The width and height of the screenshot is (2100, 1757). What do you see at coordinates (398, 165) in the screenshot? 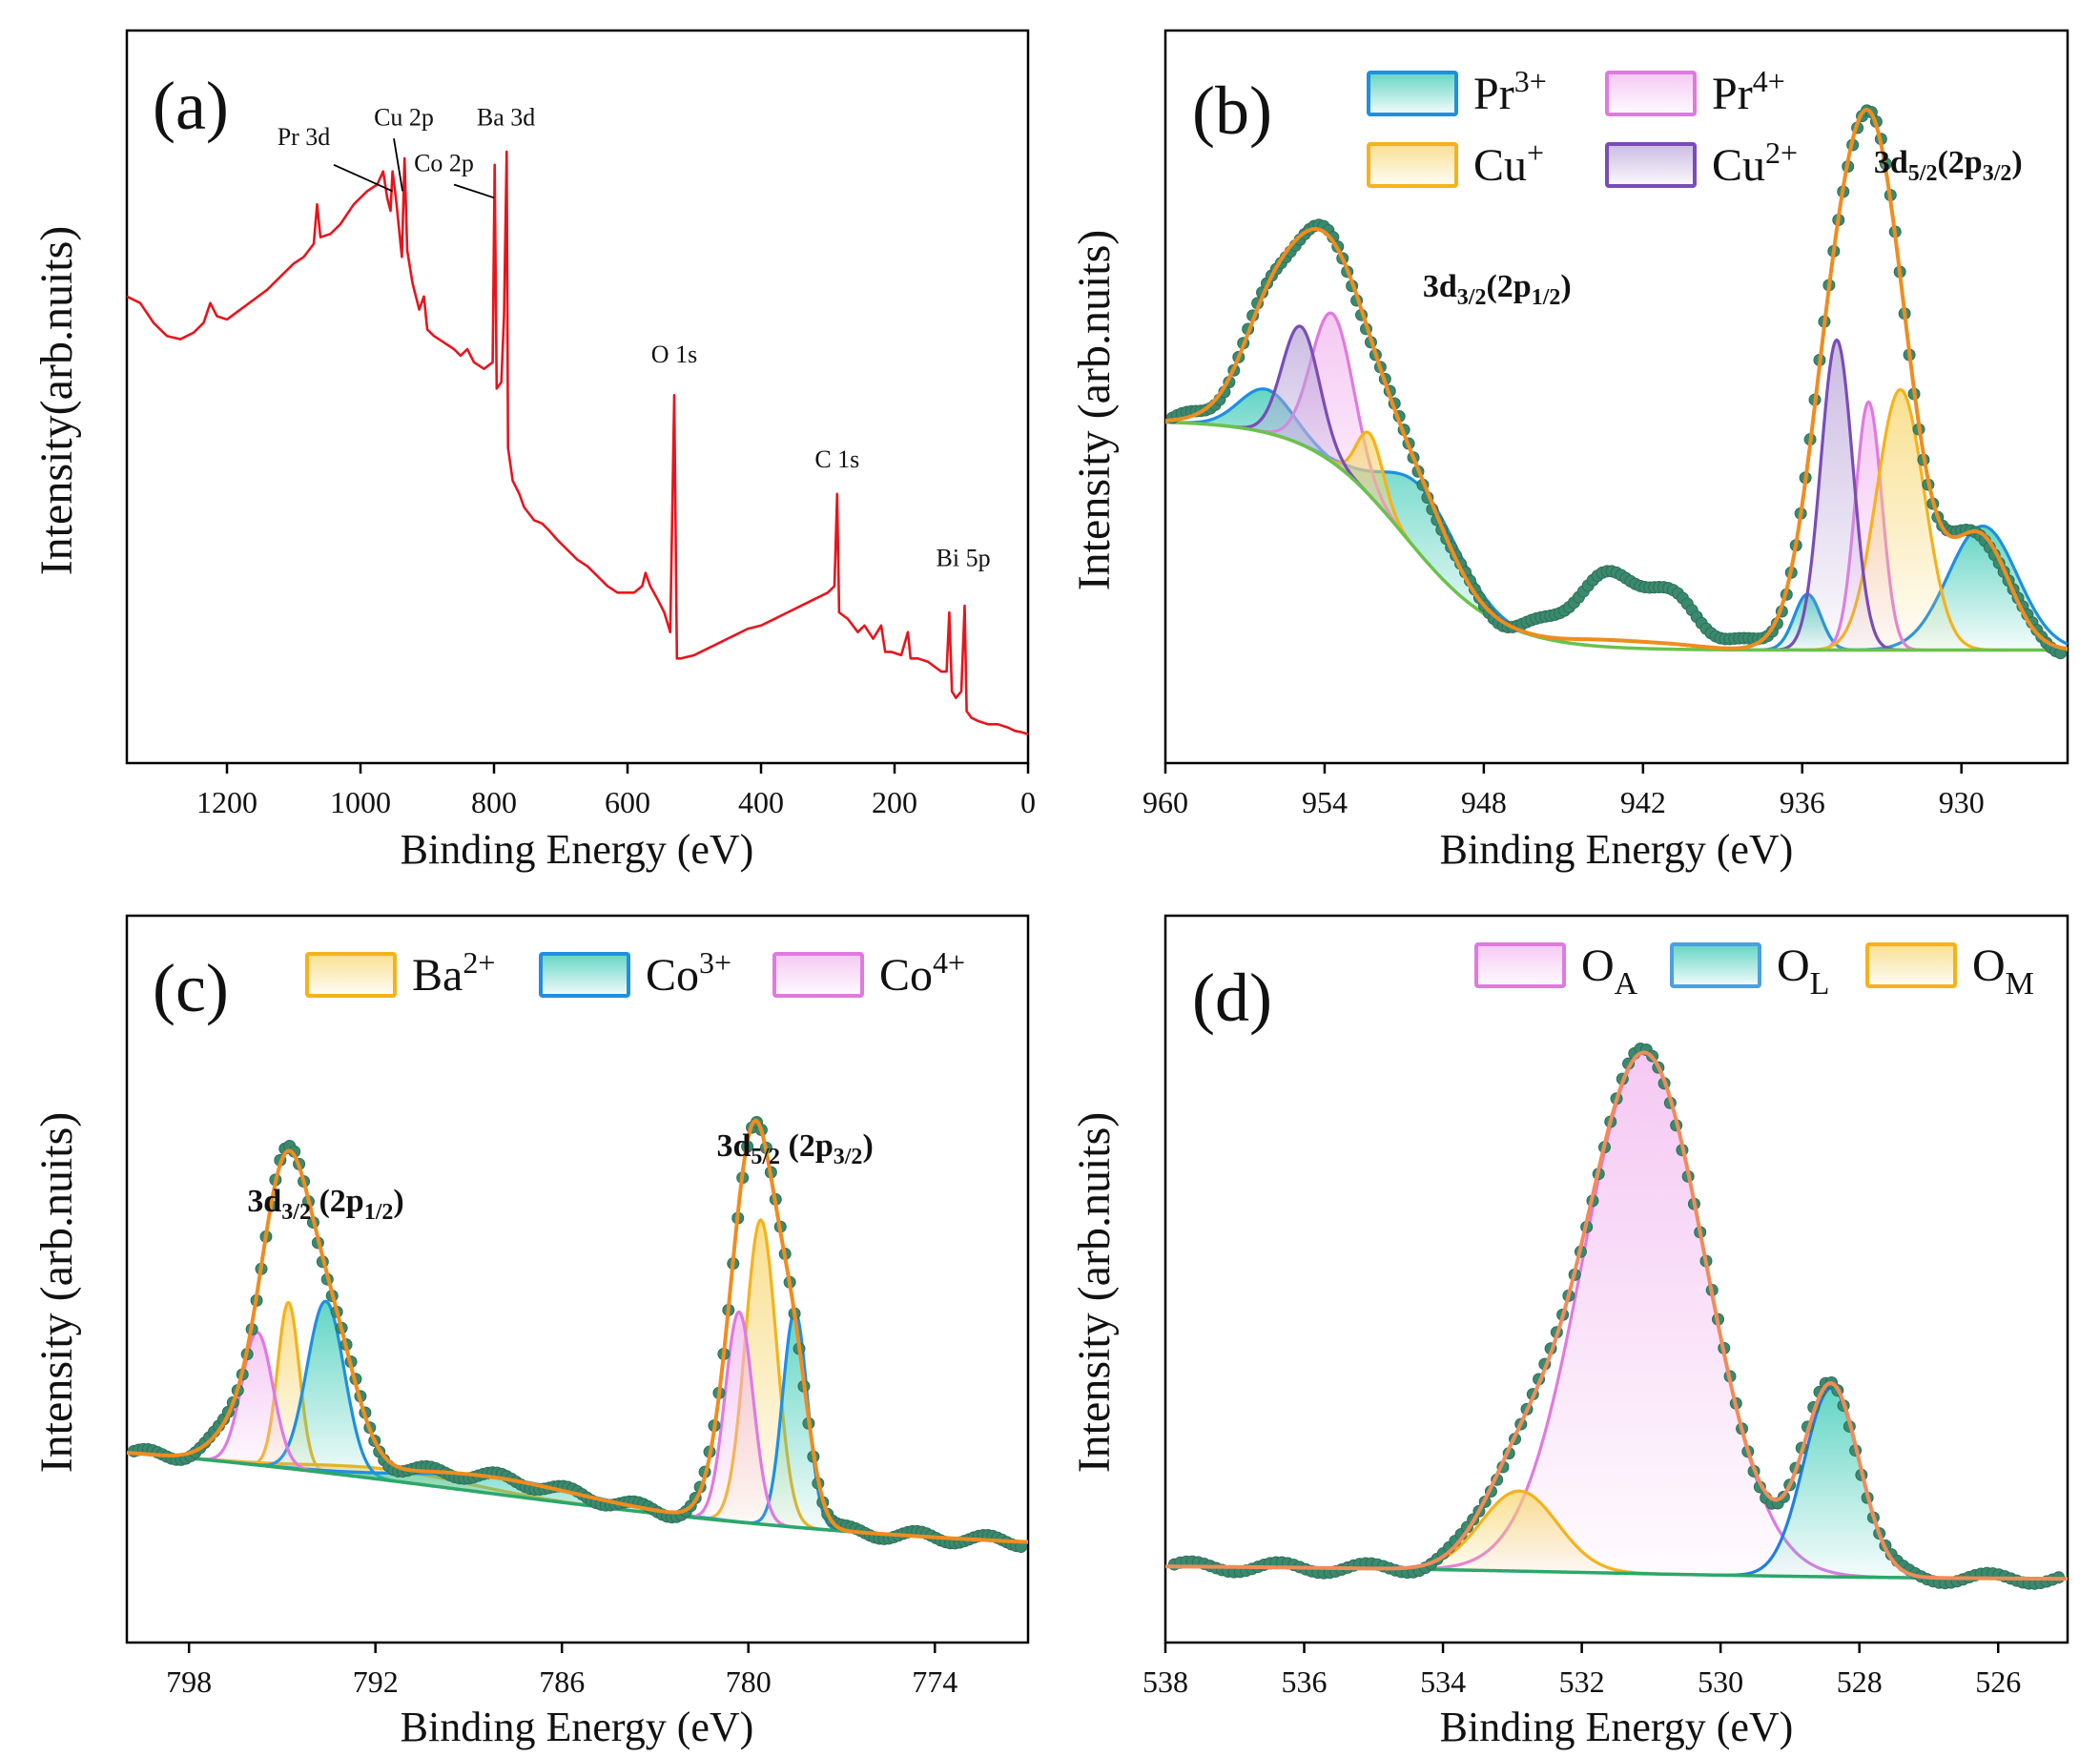
I see `cu2p-leader-line` at bounding box center [398, 165].